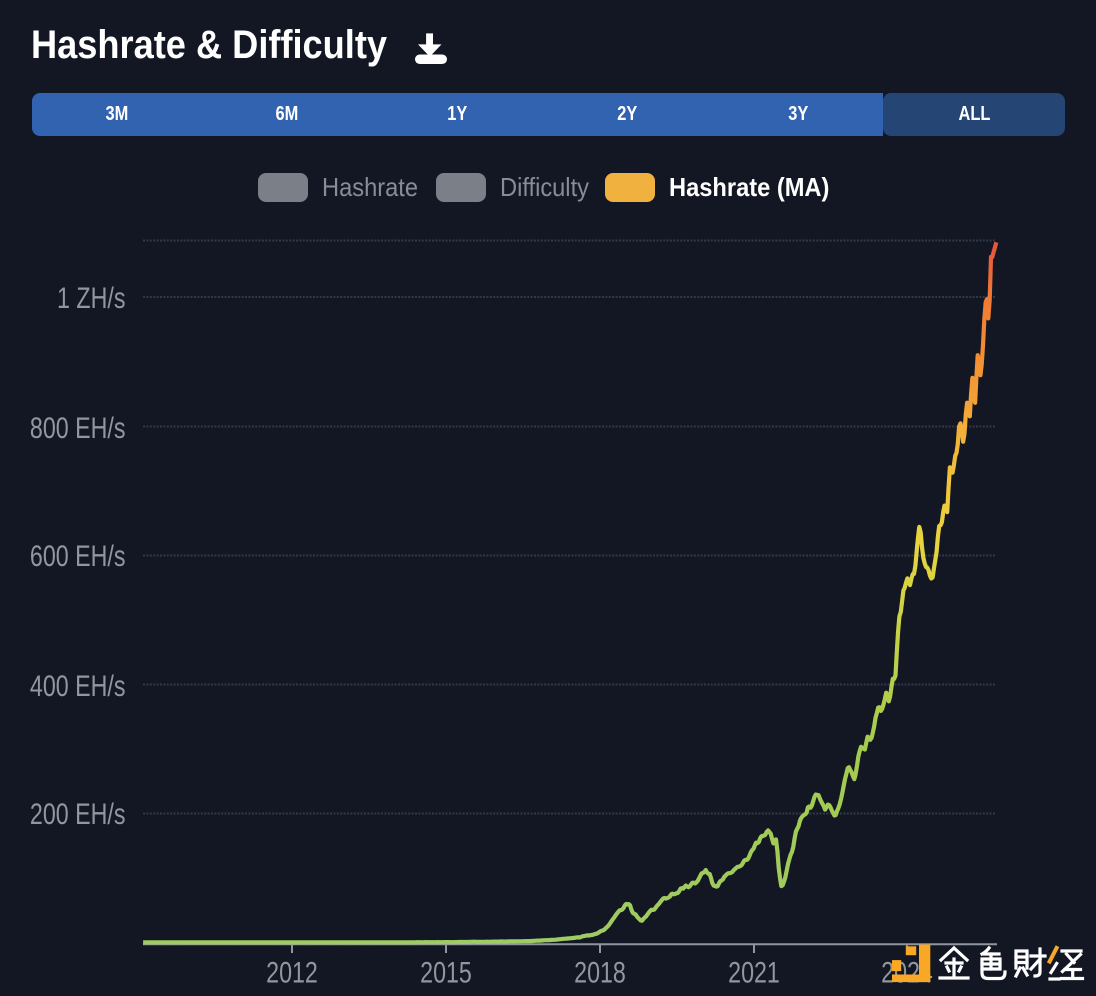 The width and height of the screenshot is (1096, 996). I want to click on svg-text: 2021, so click(754, 973).